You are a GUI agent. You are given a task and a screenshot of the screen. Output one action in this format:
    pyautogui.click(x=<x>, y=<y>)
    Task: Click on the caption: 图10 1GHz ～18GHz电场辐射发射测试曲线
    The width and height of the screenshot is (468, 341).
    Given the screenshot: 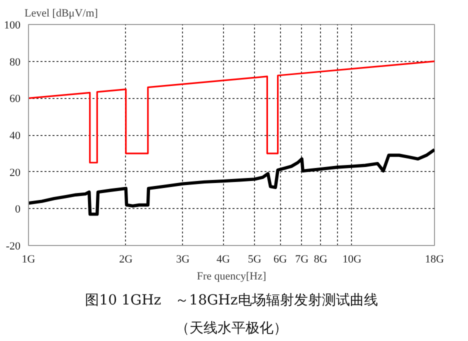 What is the action you would take?
    pyautogui.click(x=231, y=300)
    